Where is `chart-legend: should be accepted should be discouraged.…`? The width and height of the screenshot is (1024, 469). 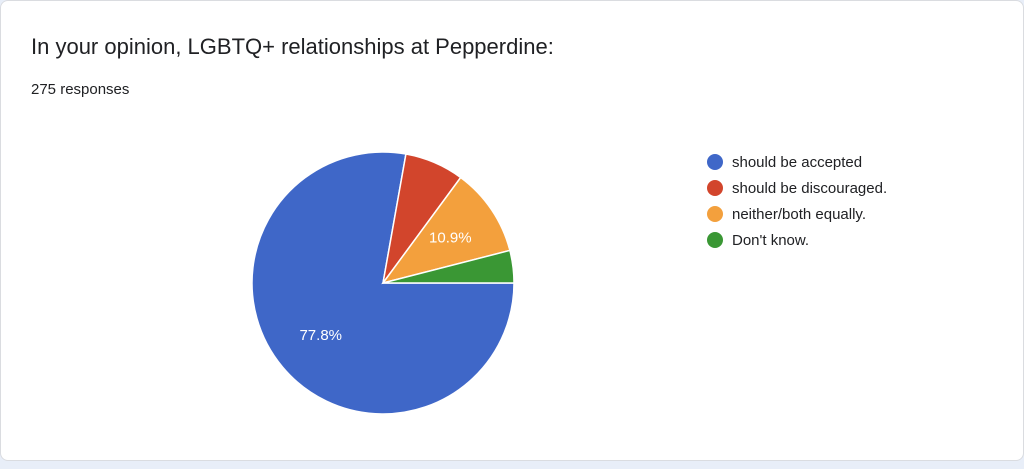
chart-legend: should be accepted should be discouraged.… is located at coordinates (797, 201).